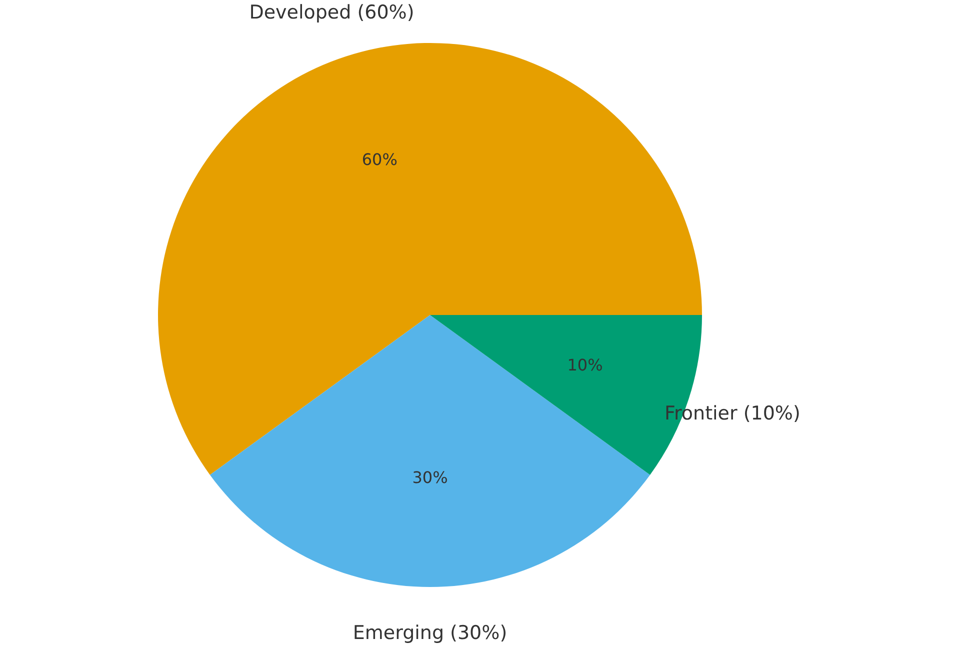 This screenshot has width=958, height=645. I want to click on data-label: 10%, so click(585, 364).